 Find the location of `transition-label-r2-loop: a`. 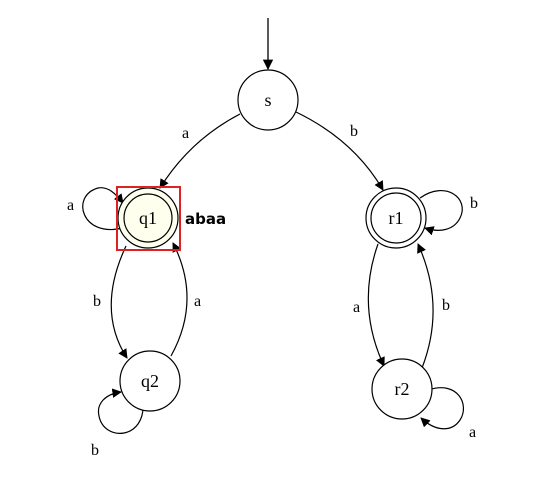

transition-label-r2-loop: a is located at coordinates (472, 432).